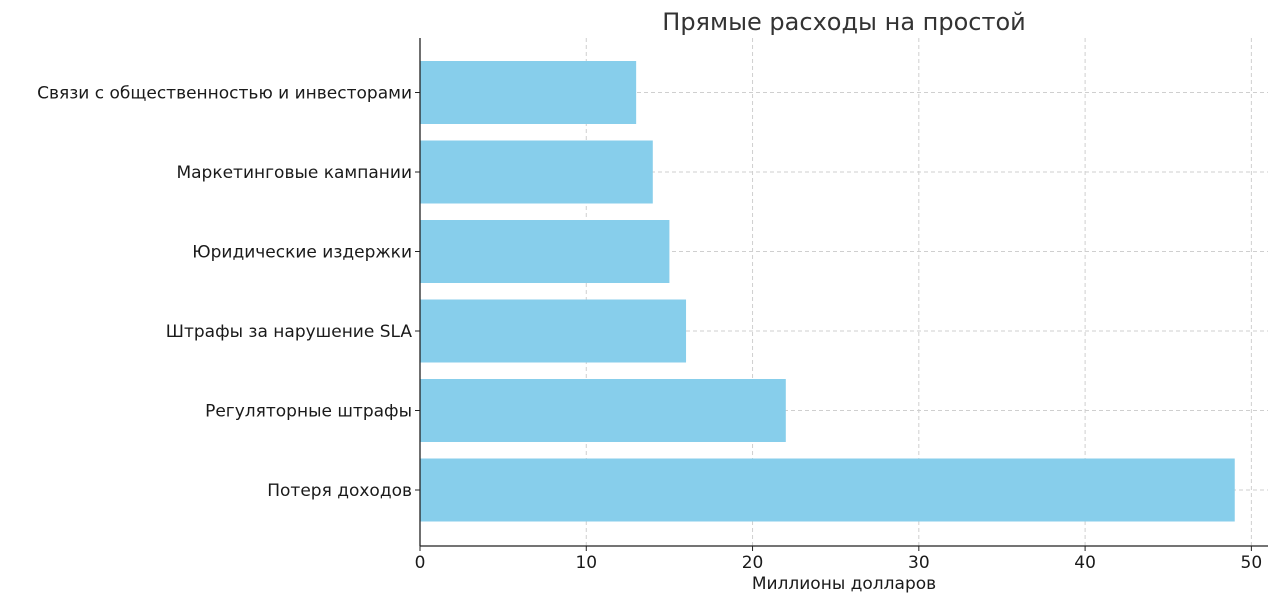  What do you see at coordinates (420, 563) in the screenshot?
I see `x-tick-label: 0` at bounding box center [420, 563].